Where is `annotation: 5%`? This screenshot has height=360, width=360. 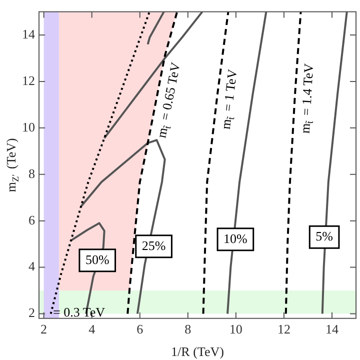 annotation: 5% is located at coordinates (325, 236).